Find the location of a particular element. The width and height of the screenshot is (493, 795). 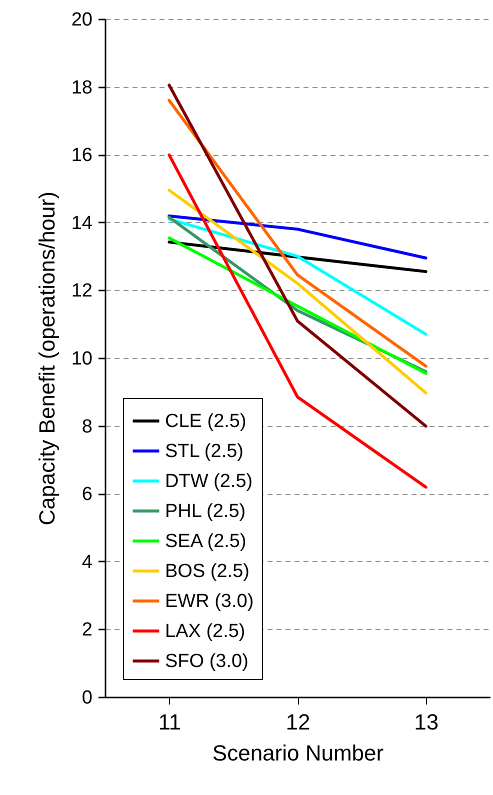

y-tick-label: 18 is located at coordinates (81, 87).